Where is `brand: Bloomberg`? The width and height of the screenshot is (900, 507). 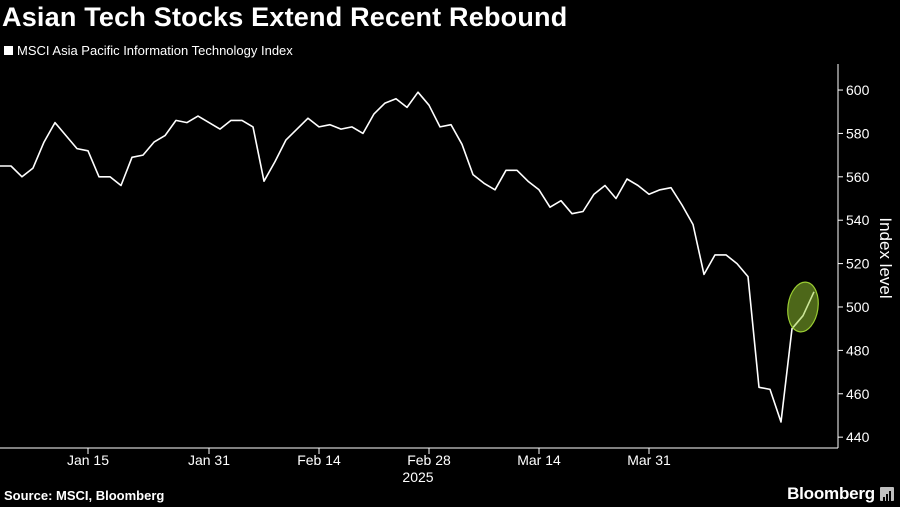
brand: Bloomberg is located at coordinates (840, 494).